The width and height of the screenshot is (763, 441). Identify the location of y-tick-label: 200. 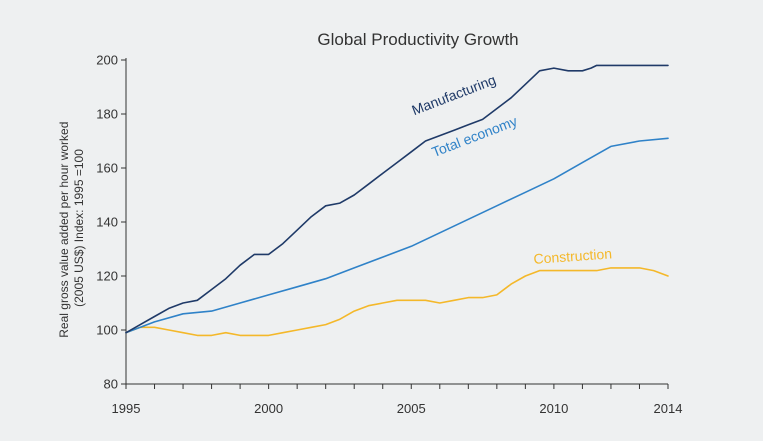
(107, 60).